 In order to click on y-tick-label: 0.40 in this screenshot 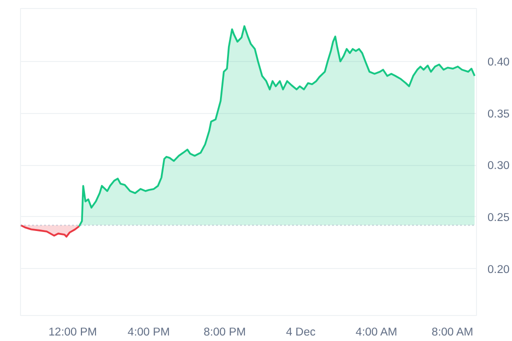, I will do `click(499, 62)`.